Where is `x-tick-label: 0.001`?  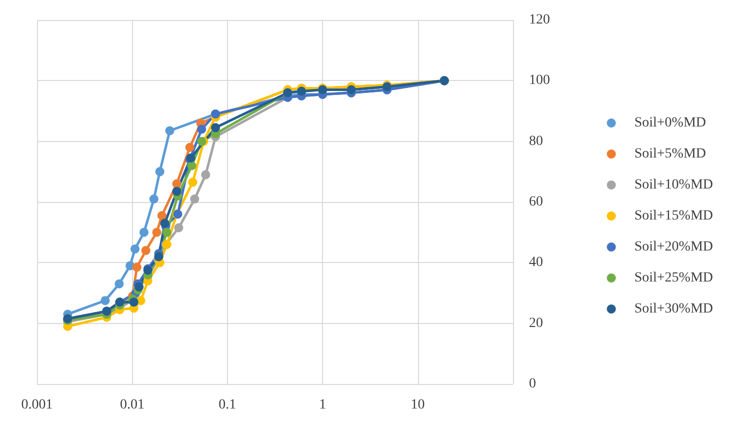 x-tick-label: 0.001 is located at coordinates (37, 405).